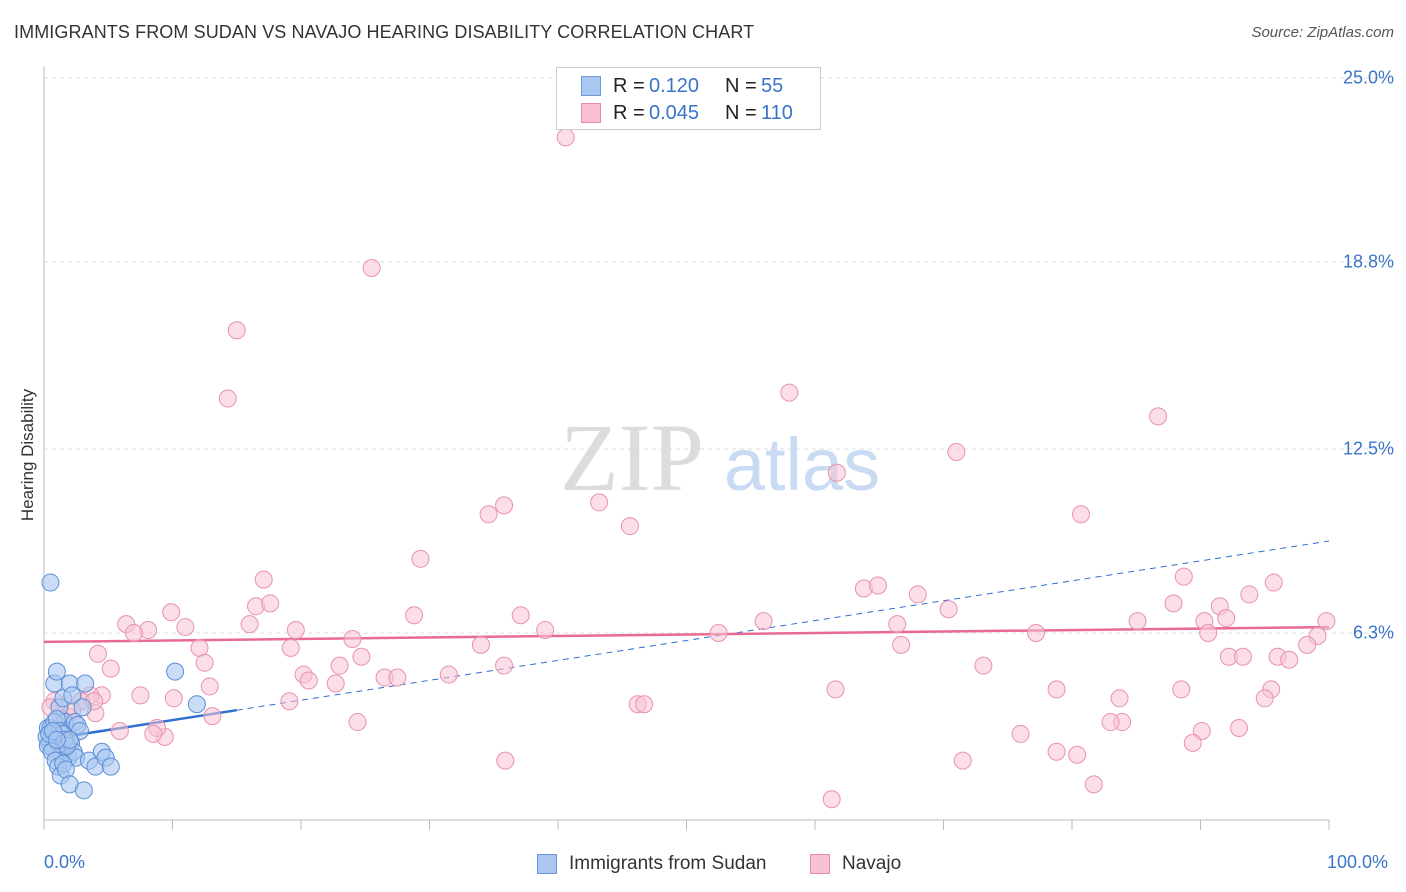 The image size is (1406, 892). I want to click on sudan-swatch-icon, so click(591, 86).